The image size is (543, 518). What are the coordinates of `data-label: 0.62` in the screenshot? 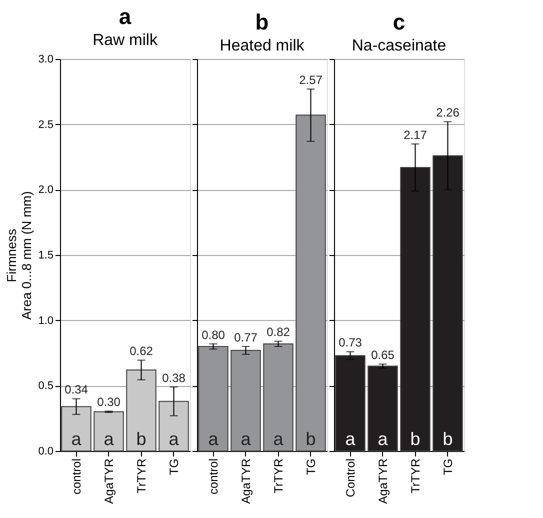 It's located at (142, 351).